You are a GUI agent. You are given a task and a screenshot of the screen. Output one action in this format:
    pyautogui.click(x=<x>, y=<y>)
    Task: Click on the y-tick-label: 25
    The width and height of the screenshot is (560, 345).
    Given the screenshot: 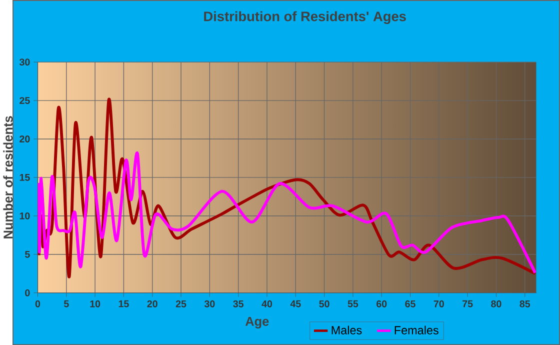 What is the action you would take?
    pyautogui.click(x=25, y=100)
    